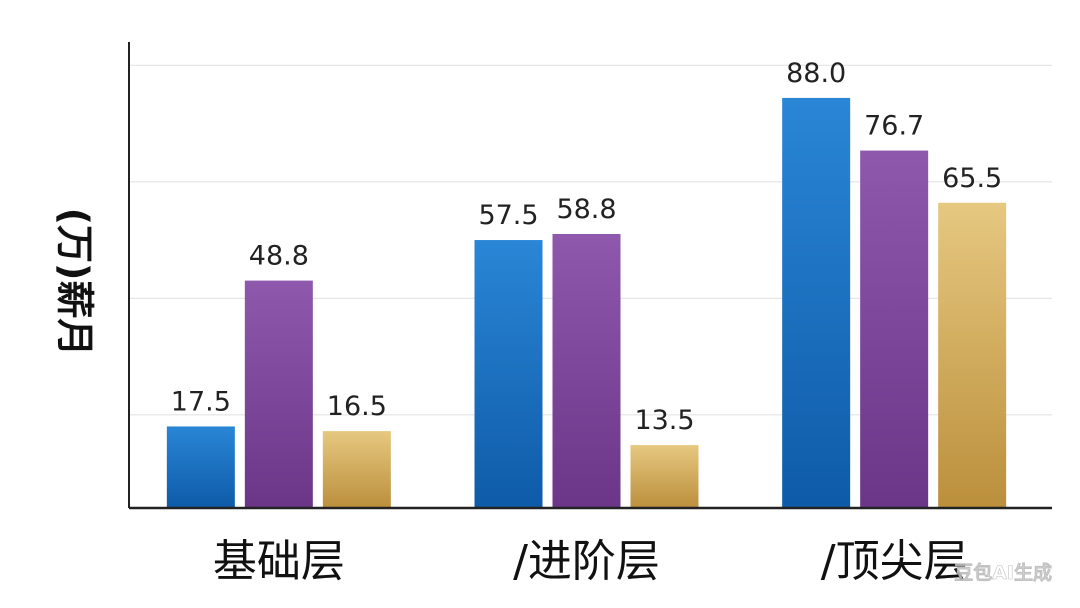  What do you see at coordinates (972, 178) in the screenshot?
I see `data-label: 65.5` at bounding box center [972, 178].